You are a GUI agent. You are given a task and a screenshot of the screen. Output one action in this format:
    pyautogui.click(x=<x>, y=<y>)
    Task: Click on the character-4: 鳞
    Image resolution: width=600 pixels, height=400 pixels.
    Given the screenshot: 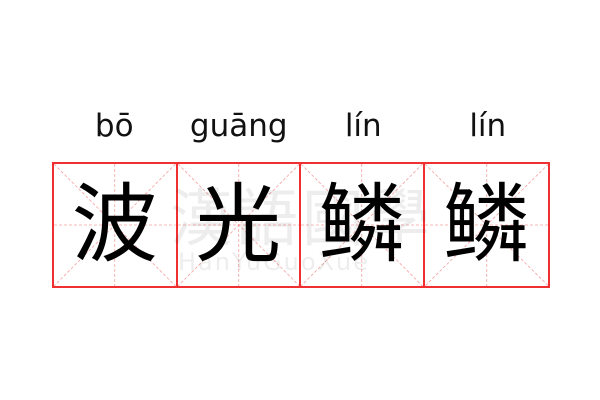 What is the action you would take?
    pyautogui.click(x=486, y=225)
    